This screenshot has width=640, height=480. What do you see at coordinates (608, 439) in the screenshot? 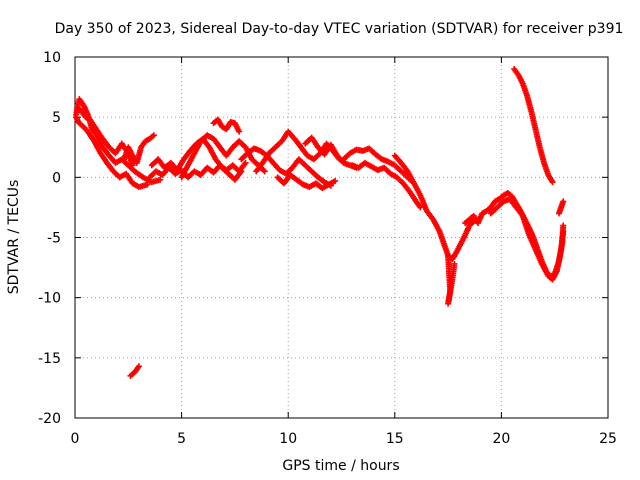
I see `x-tick-label: 25` at bounding box center [608, 439].